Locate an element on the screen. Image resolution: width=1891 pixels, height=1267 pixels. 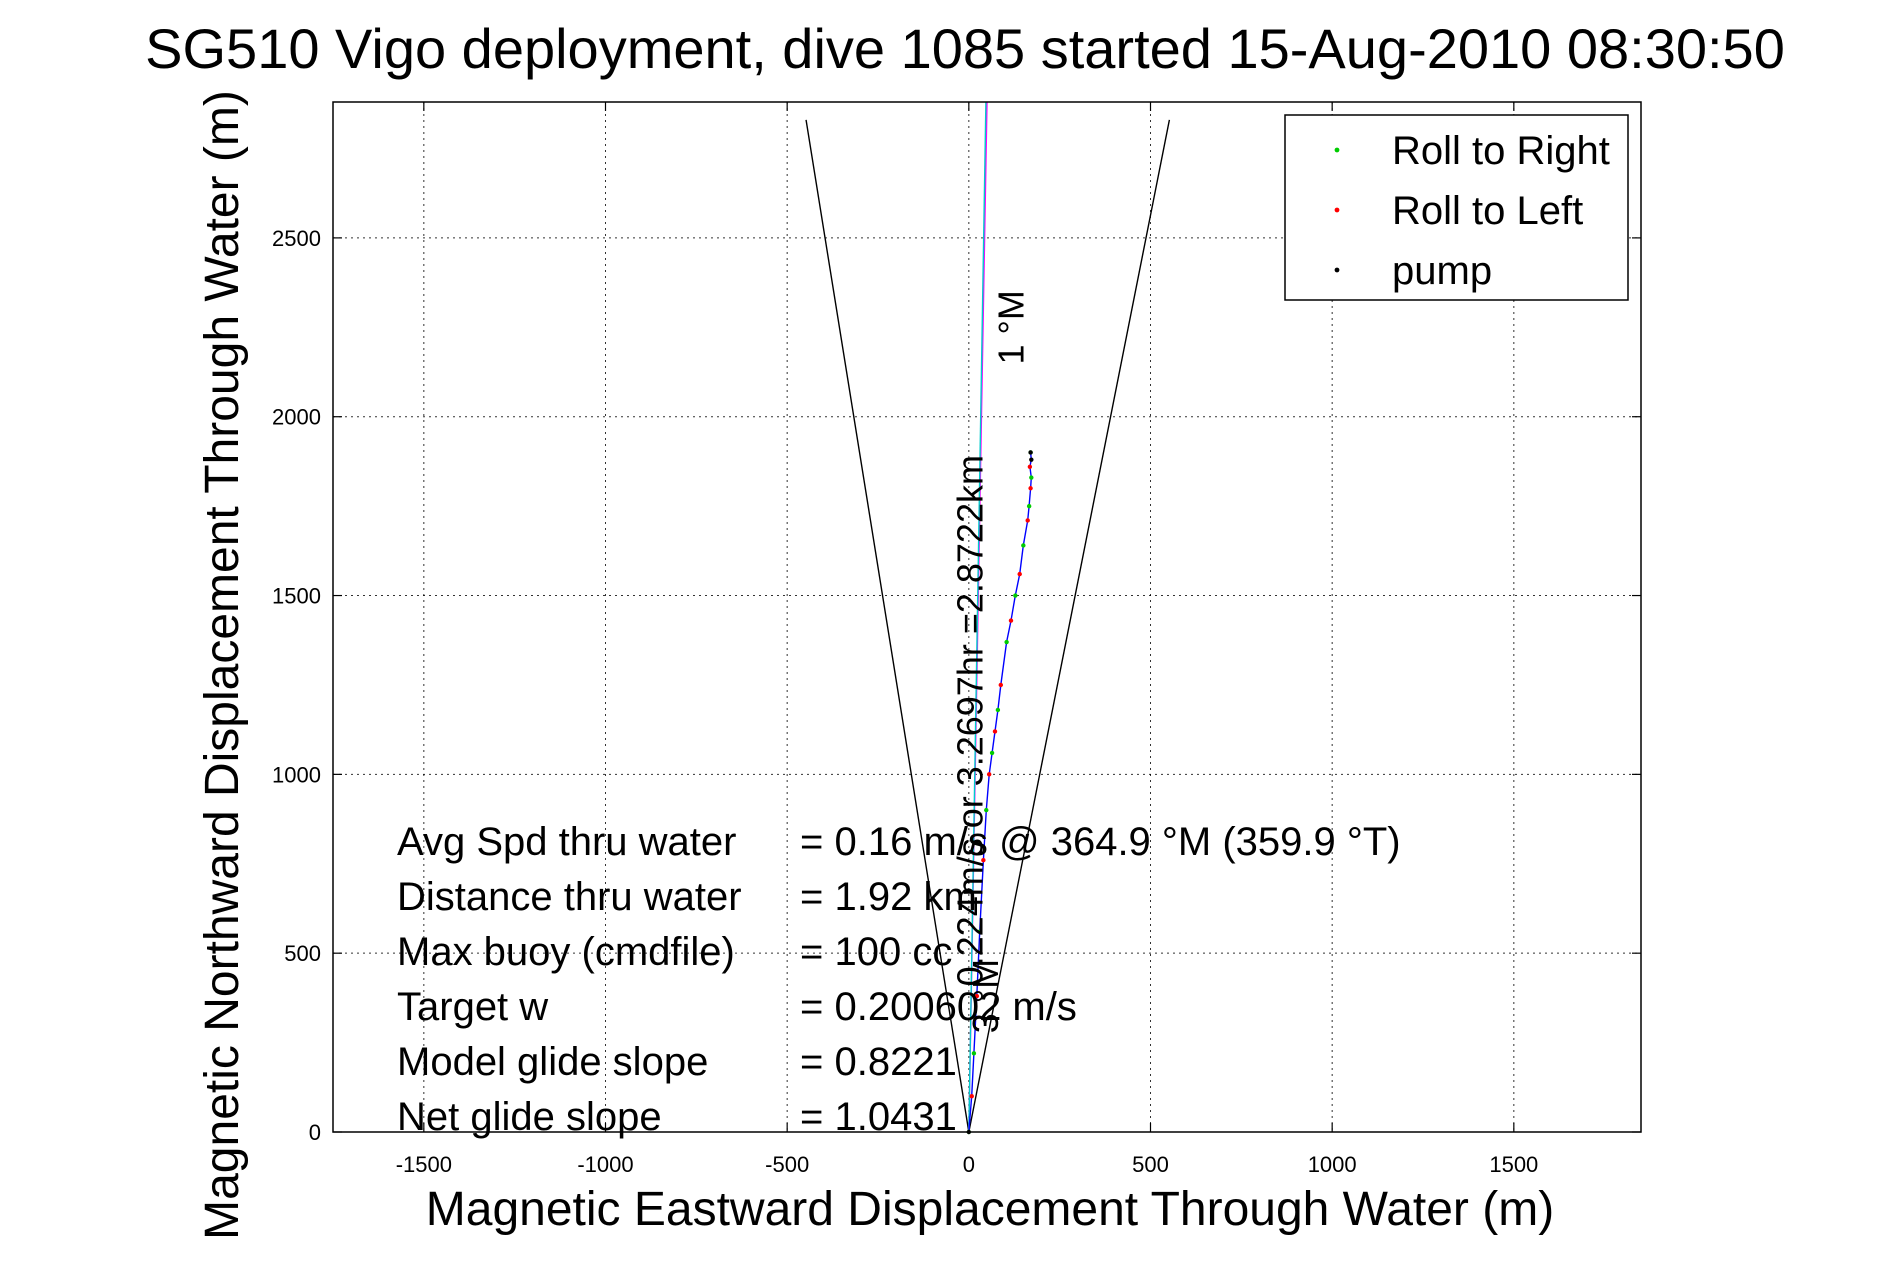
stat-label: Avg Spd thru water is located at coordinates (566, 842).